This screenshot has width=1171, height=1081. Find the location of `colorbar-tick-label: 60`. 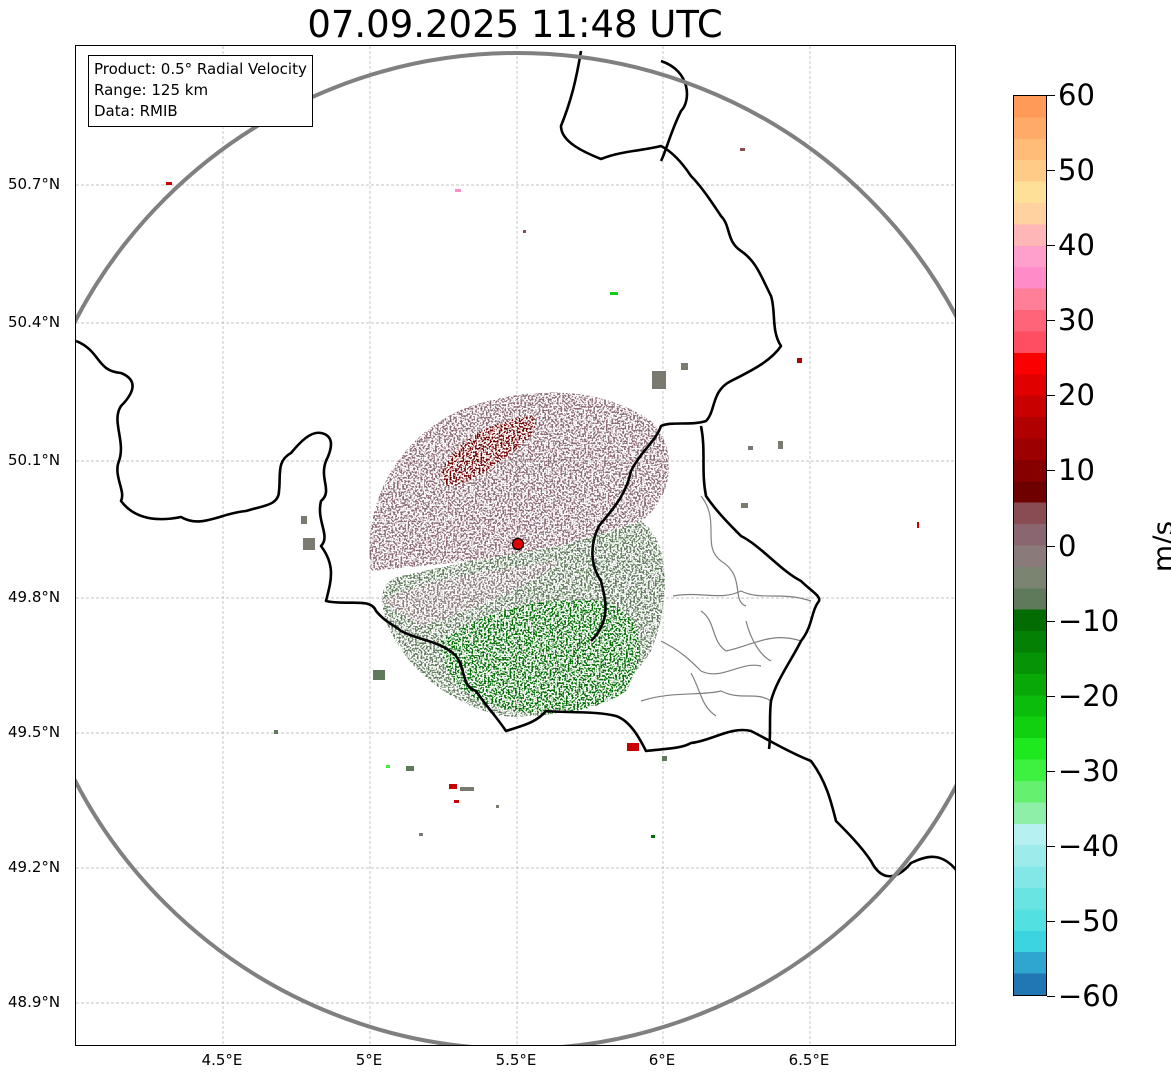

colorbar-tick-label: 60 is located at coordinates (1076, 95).